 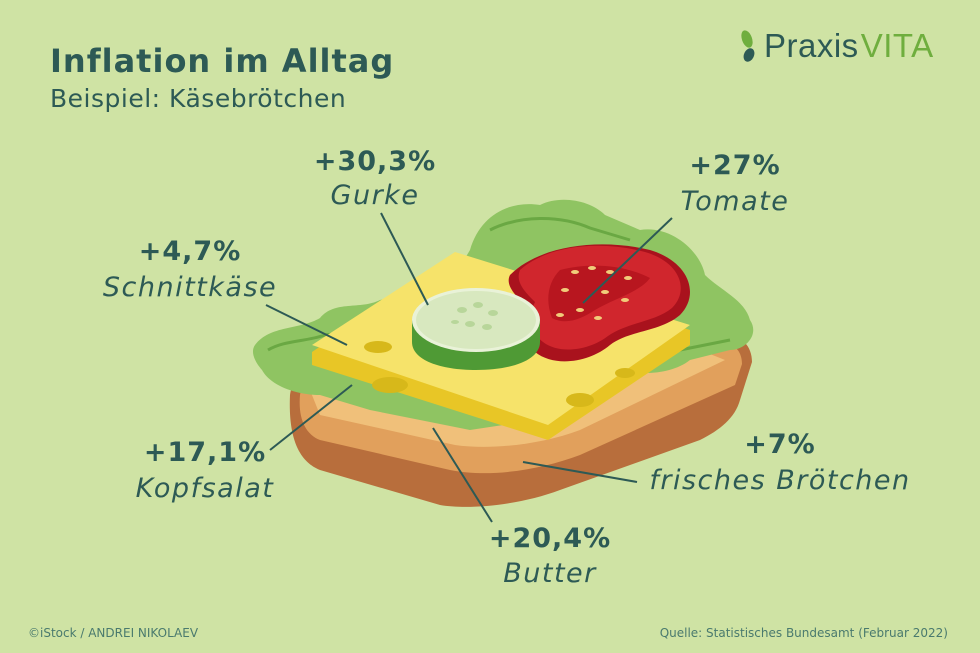 I want to click on leaf-icon, so click(x=748, y=46).